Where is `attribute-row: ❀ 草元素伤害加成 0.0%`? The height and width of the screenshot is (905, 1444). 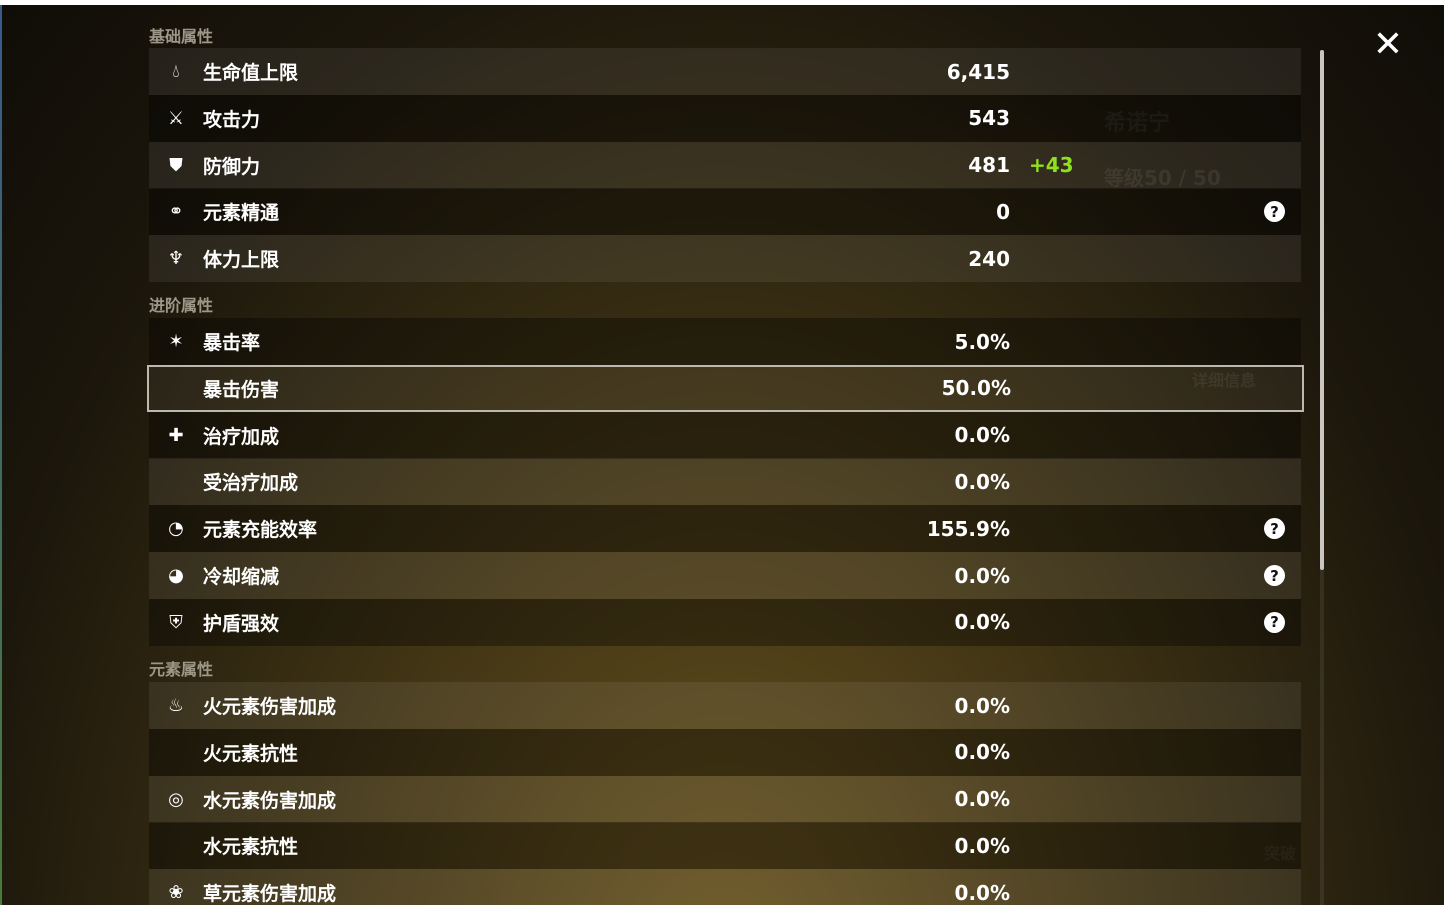 attribute-row: ❀ 草元素伤害加成 0.0% is located at coordinates (725, 887).